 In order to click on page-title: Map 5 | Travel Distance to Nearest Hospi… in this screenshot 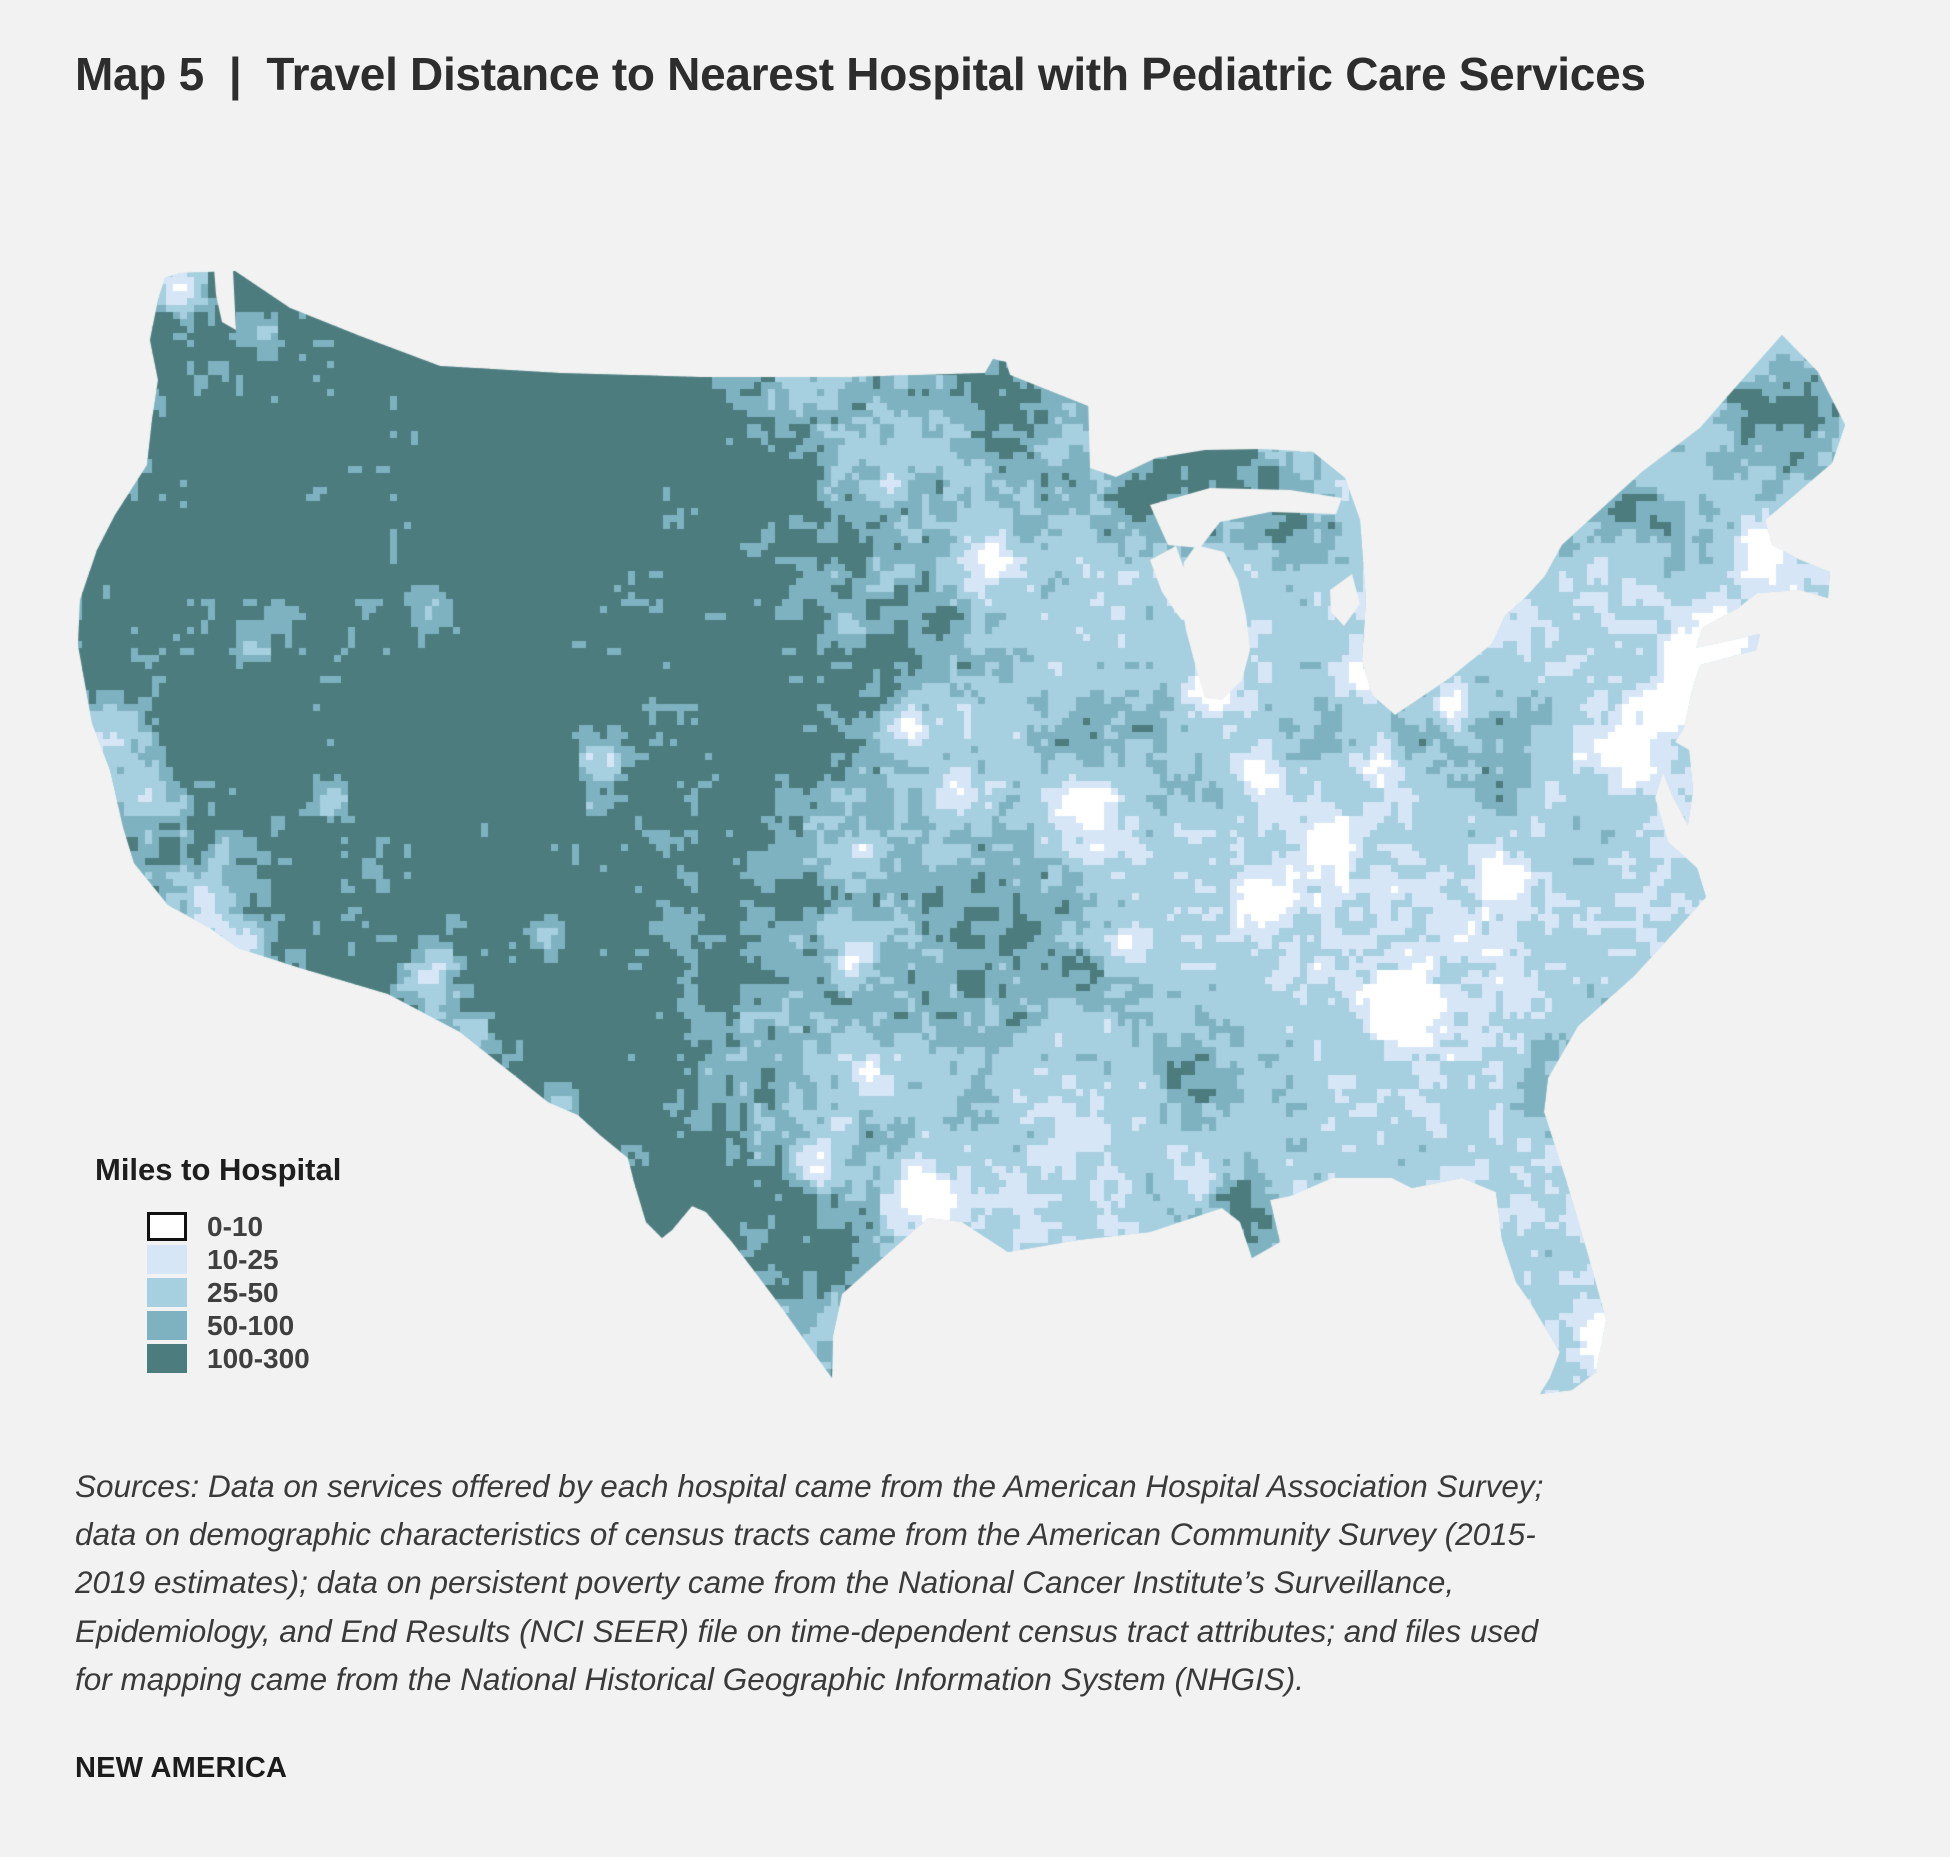, I will do `click(860, 74)`.